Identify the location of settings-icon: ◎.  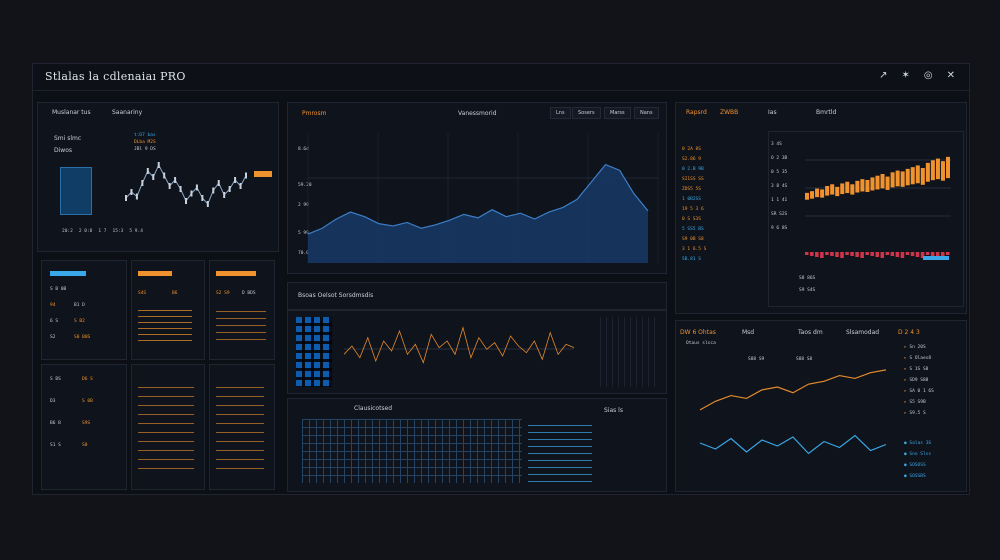
(928, 75).